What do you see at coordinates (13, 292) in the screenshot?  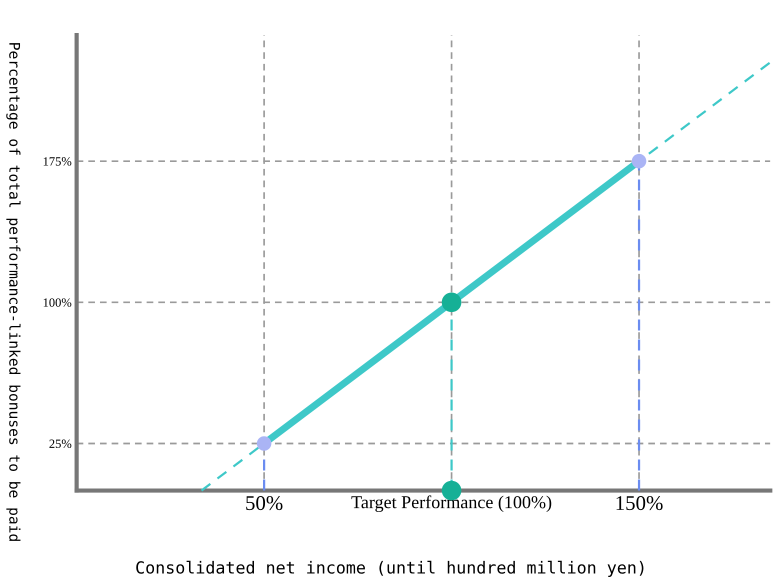 I see `y-axis-title: Percentage of total performance-linked bonuses to be paid` at bounding box center [13, 292].